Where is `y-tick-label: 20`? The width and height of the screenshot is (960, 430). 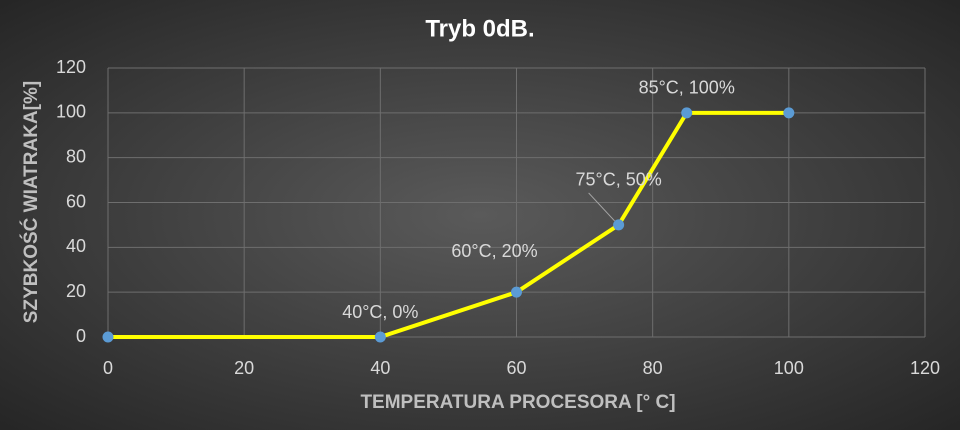 y-tick-label: 20 is located at coordinates (76, 291).